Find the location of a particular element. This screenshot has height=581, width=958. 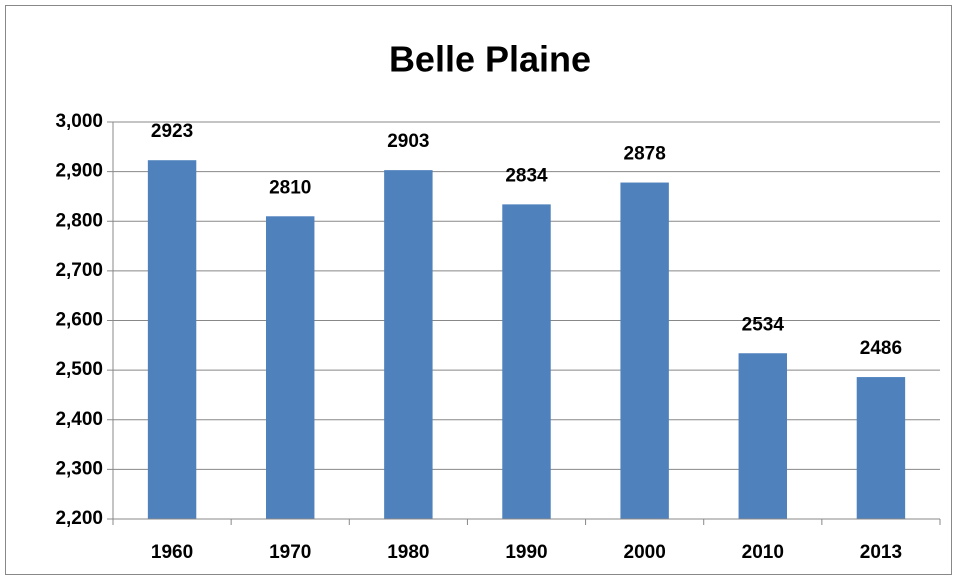

data-label: 2923 is located at coordinates (172, 131).